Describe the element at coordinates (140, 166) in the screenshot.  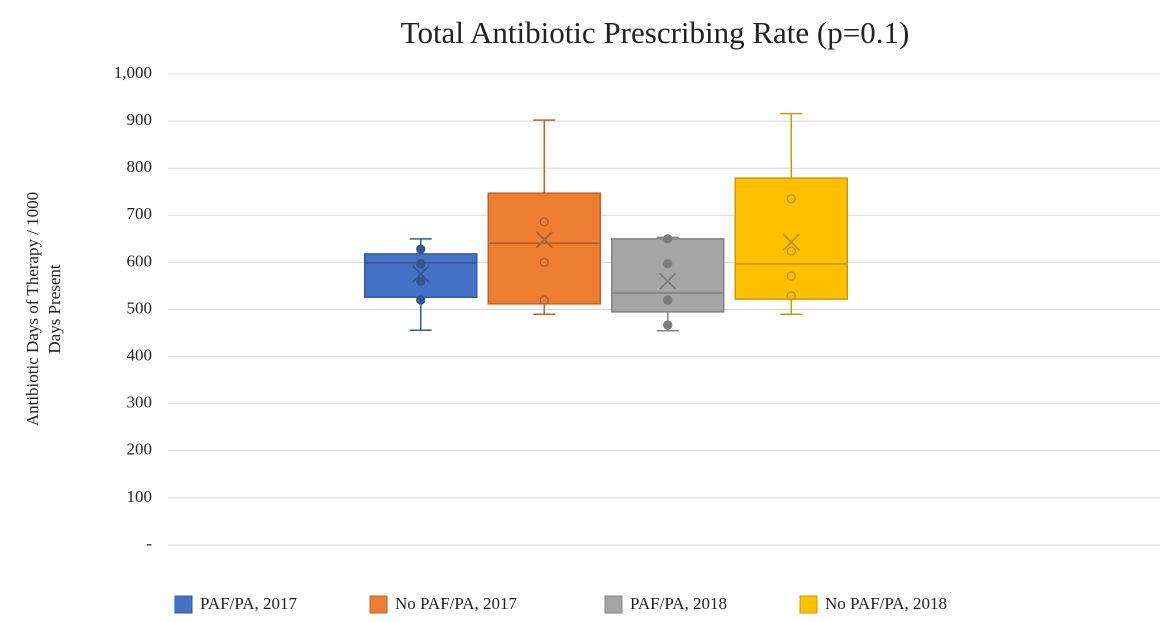
I see `y-tick-label: 800` at that location.